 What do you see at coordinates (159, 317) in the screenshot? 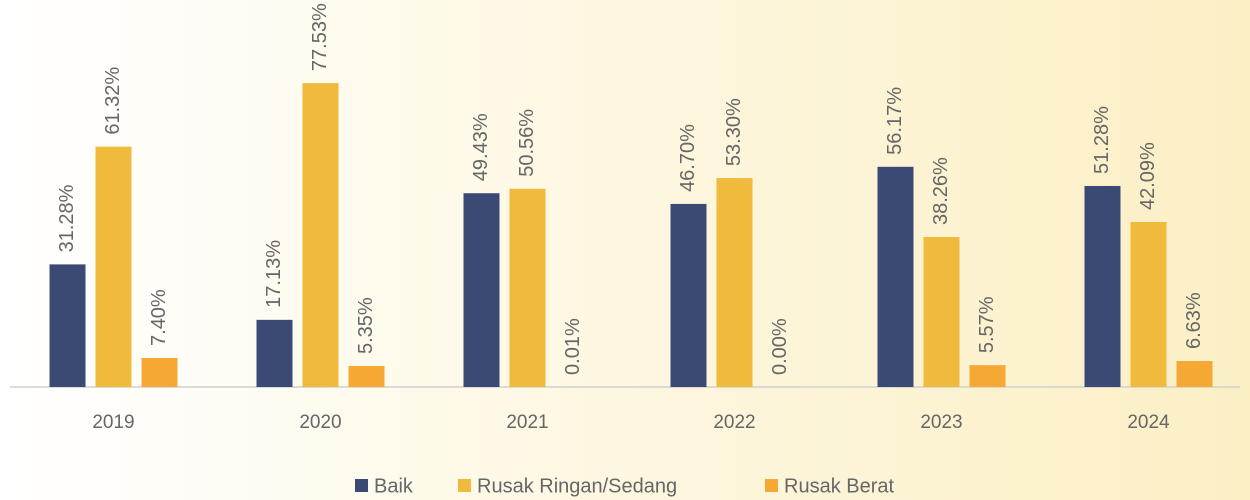
I see `value-label: 7.40%` at bounding box center [159, 317].